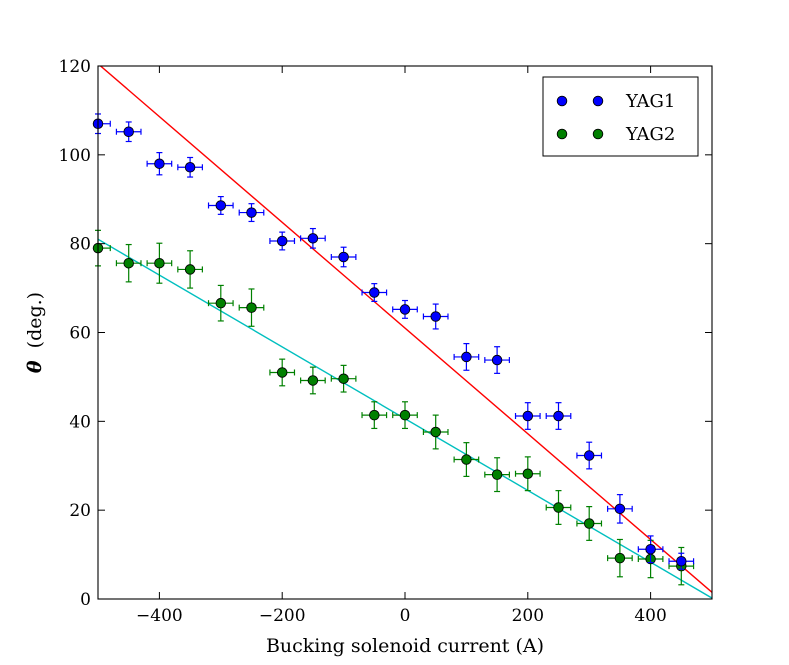 The height and width of the screenshot is (665, 789). I want to click on legend-box, so click(620, 116).